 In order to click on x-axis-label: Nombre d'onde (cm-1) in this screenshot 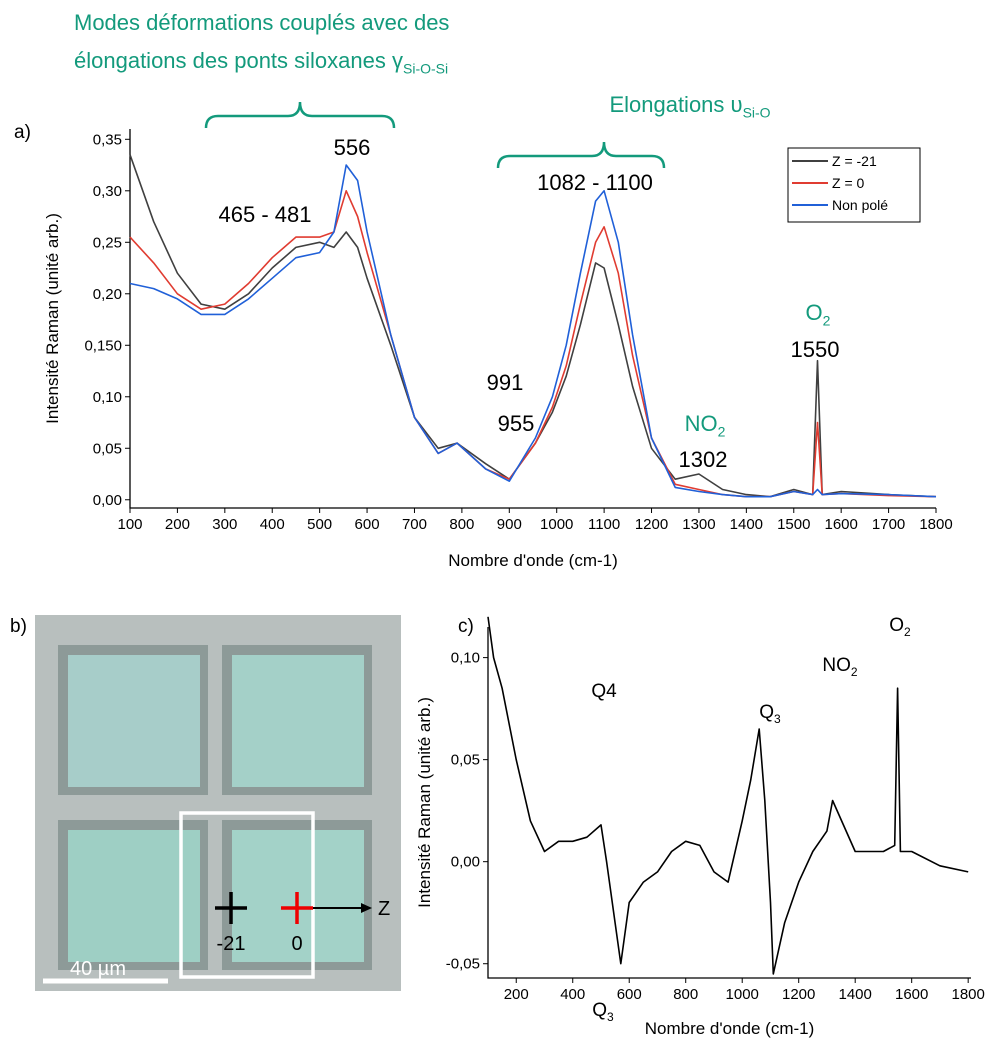, I will do `click(533, 560)`.